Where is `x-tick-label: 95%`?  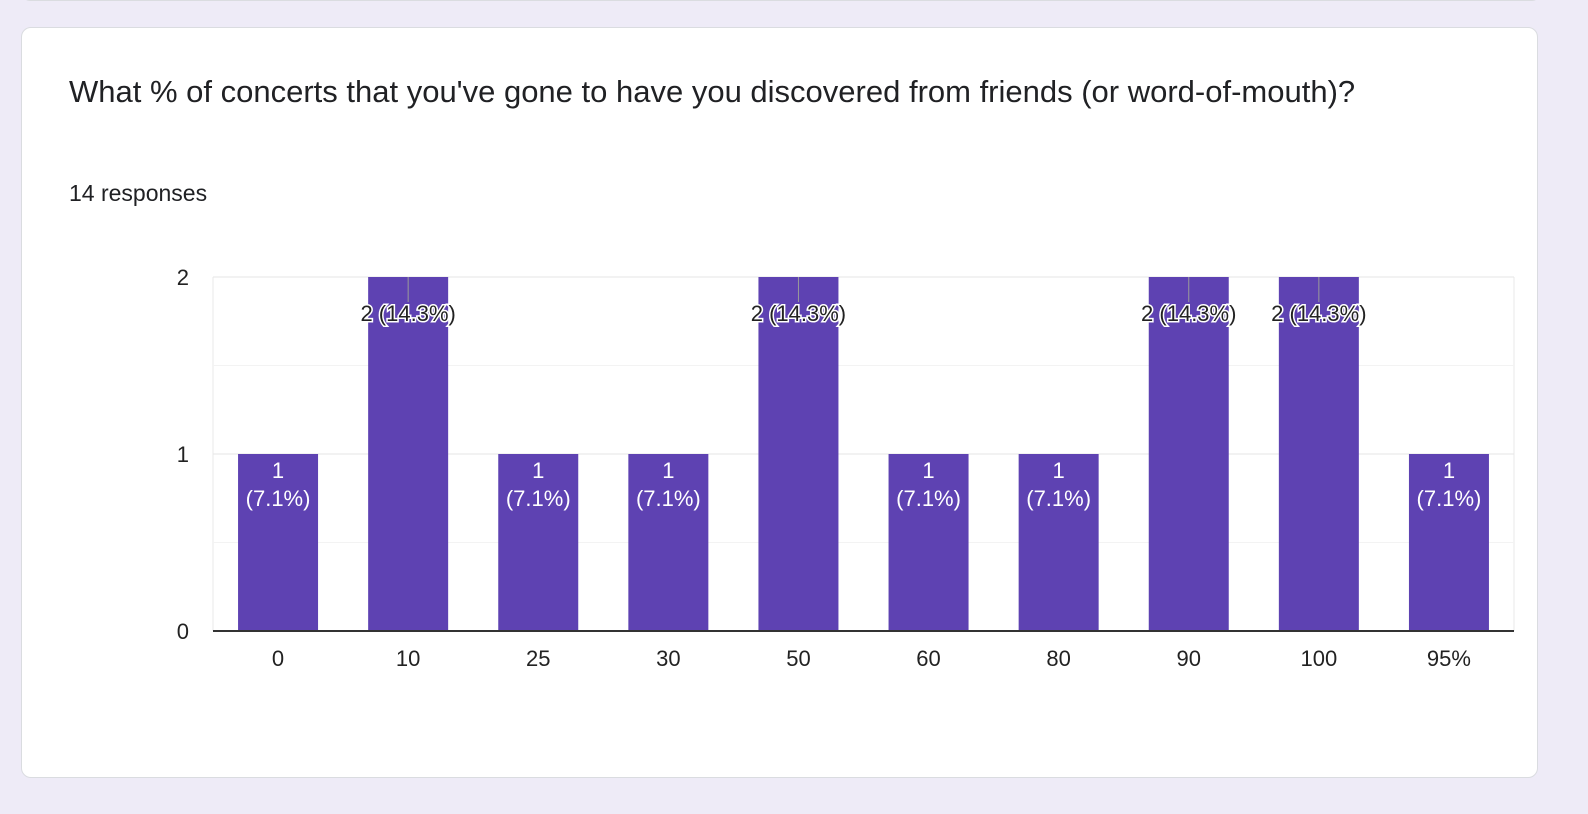
x-tick-label: 95% is located at coordinates (1449, 658).